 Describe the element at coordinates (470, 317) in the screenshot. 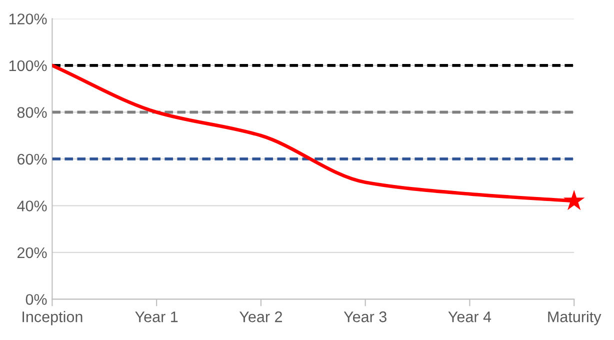

I see `x-tick-label: Year 4` at that location.